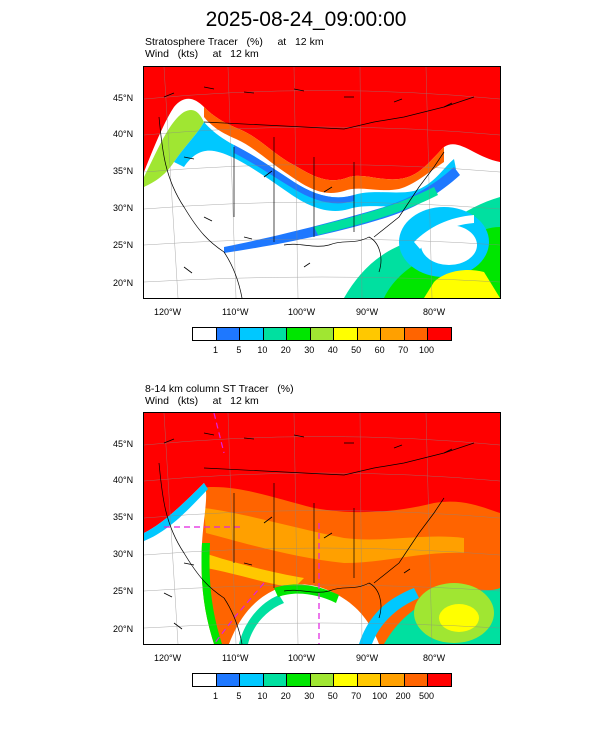 This screenshot has height=737, width=612. Describe the element at coordinates (379, 350) in the screenshot. I see `top-colorbar-label: 60` at that location.